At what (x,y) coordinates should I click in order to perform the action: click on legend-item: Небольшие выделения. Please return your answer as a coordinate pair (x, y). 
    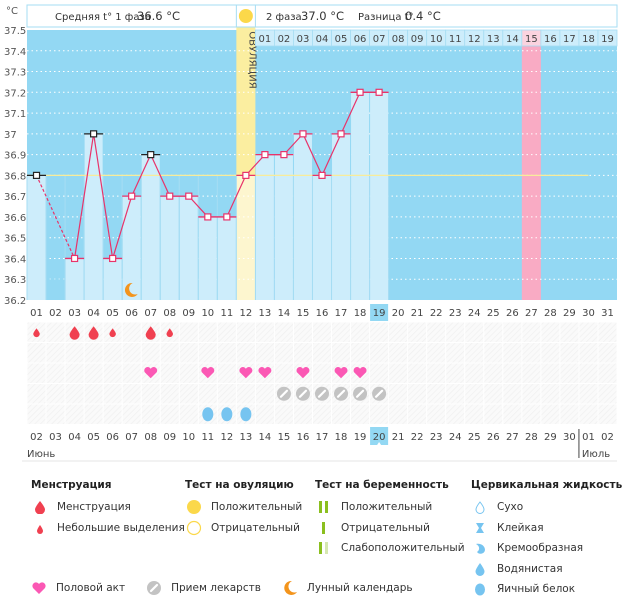
    Looking at the image, I should click on (108, 528).